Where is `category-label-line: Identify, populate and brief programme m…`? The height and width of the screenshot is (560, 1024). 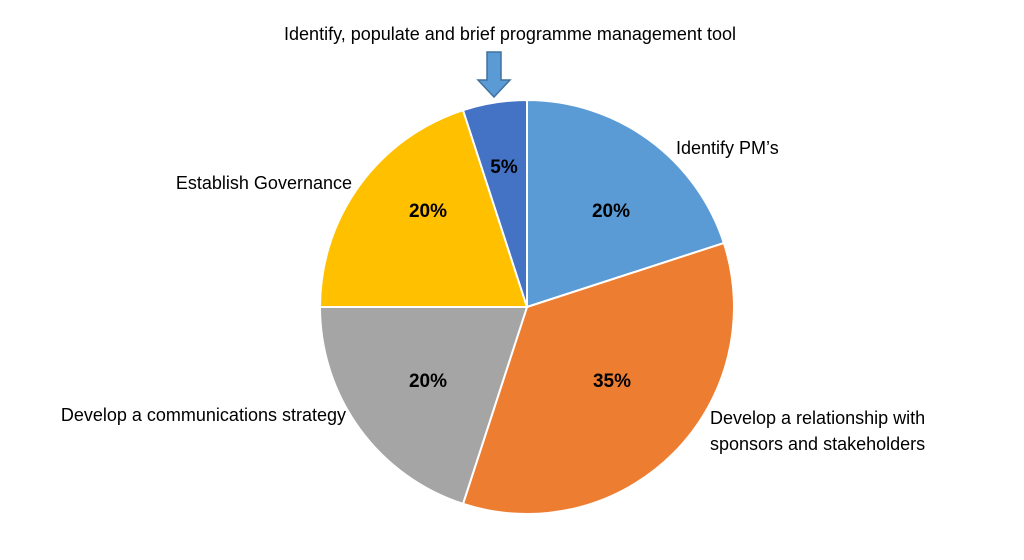 category-label-line: Identify, populate and brief programme m… is located at coordinates (510, 34).